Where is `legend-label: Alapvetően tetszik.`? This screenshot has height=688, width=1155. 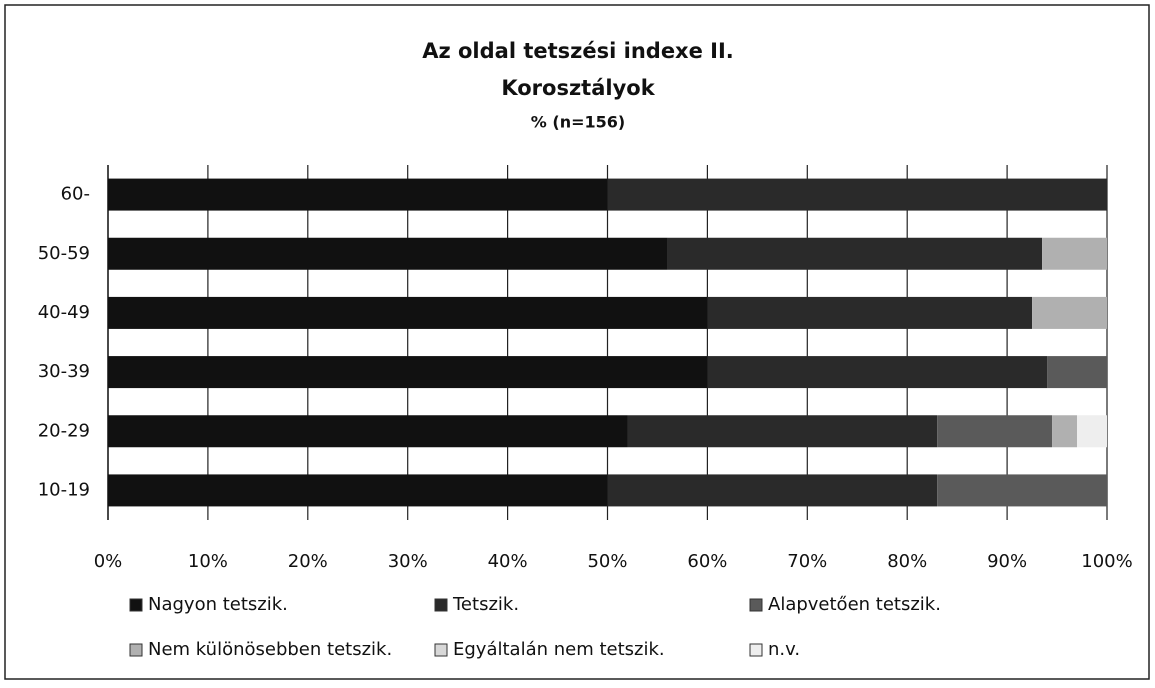
legend-label: Alapvetően tetszik. is located at coordinates (854, 604).